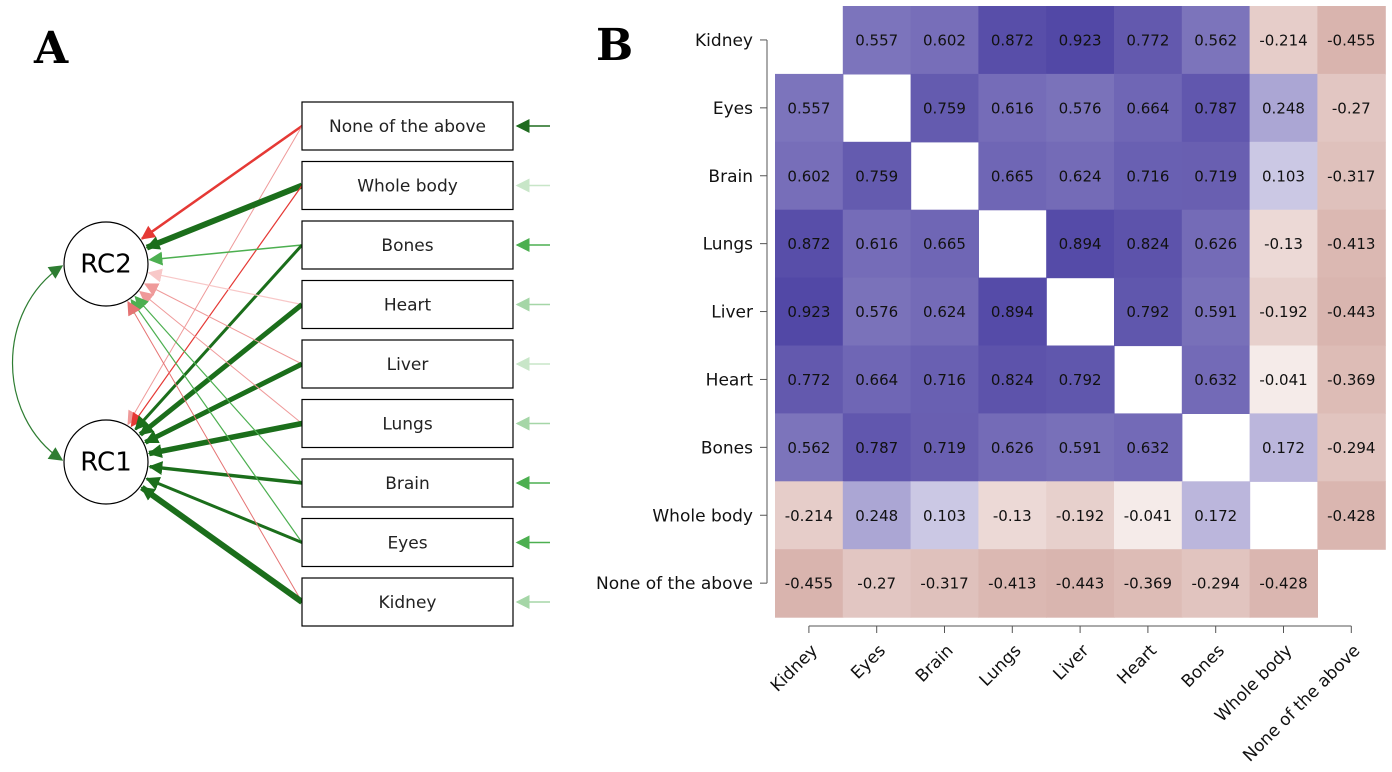 This screenshot has width=1392, height=772. Describe the element at coordinates (1216, 40) in the screenshot. I see `heatmap-cell: 0.562` at that location.